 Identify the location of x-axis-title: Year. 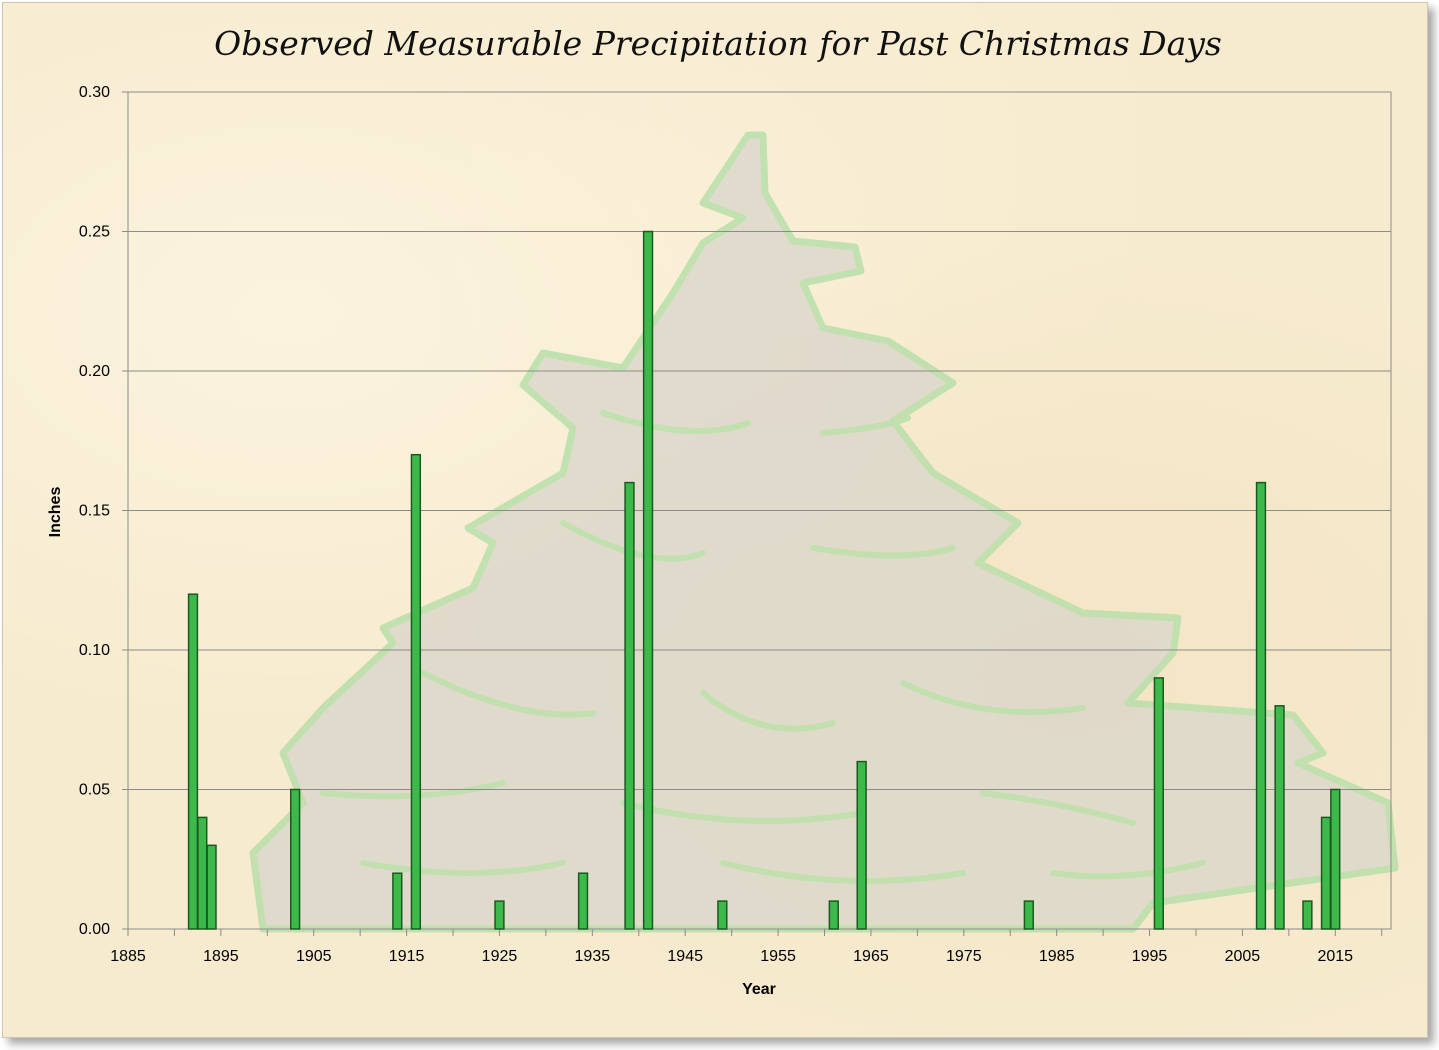
(759, 989).